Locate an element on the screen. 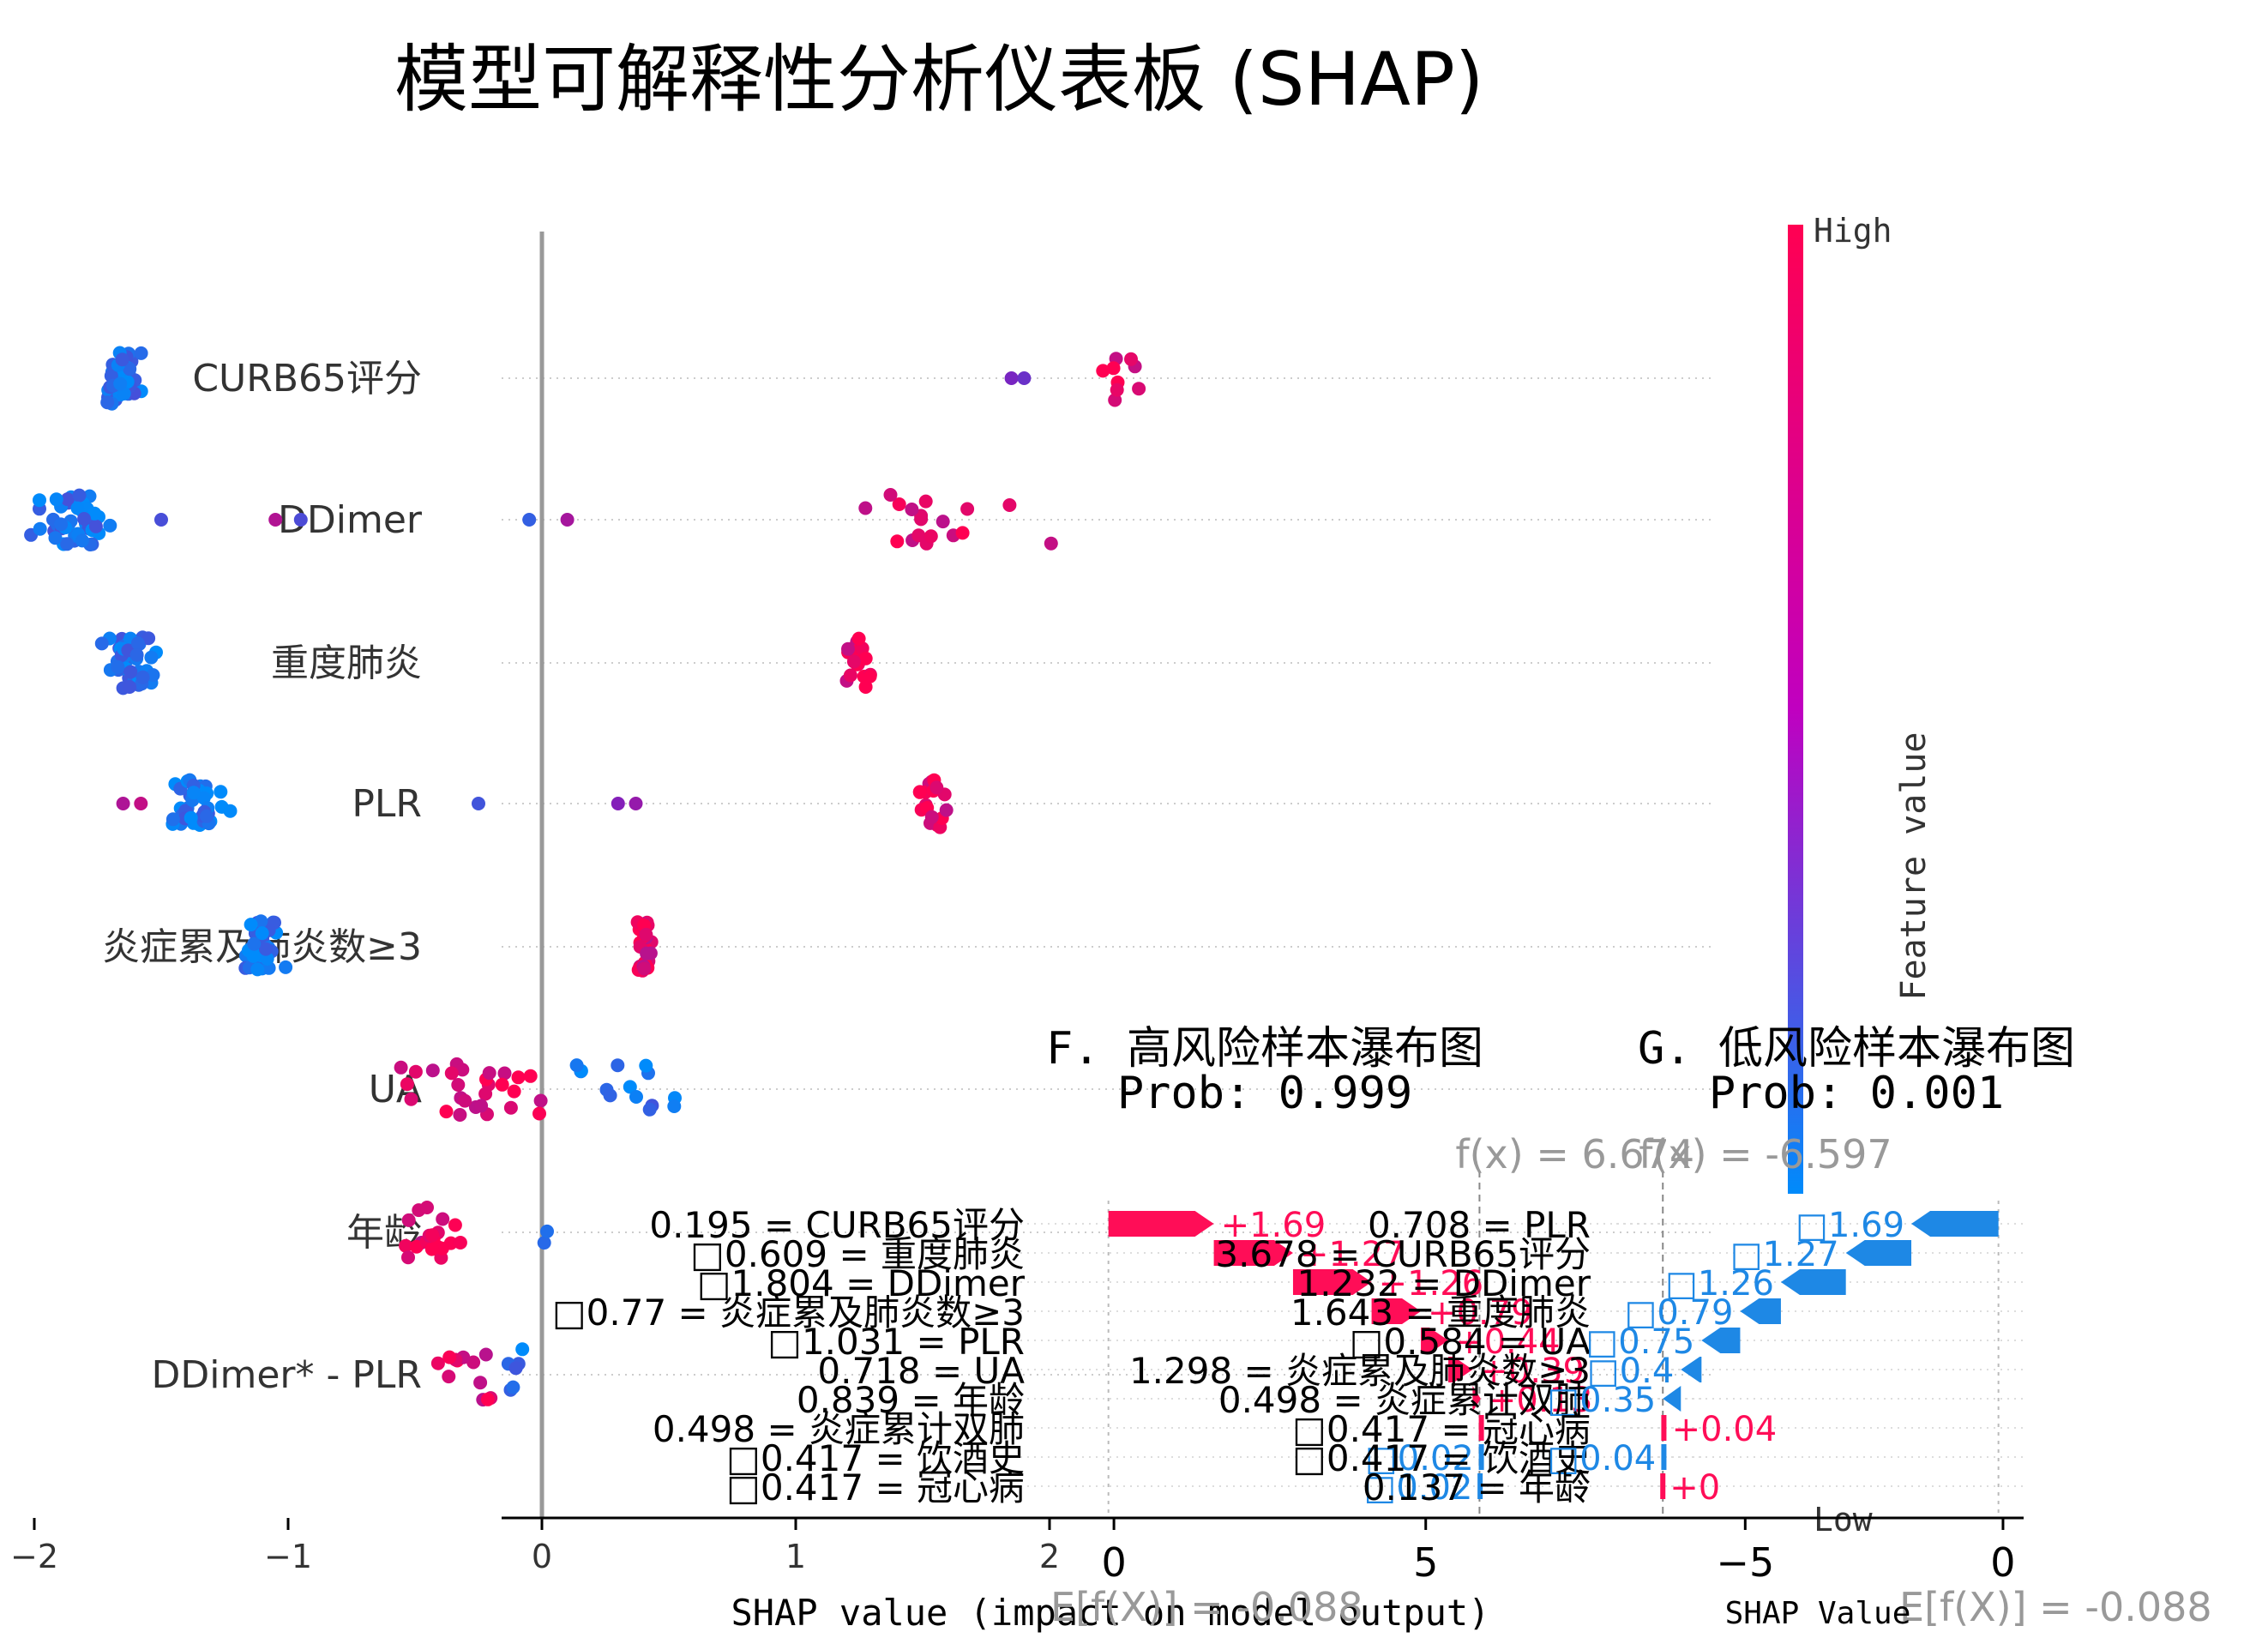 Image resolution: width=2268 pixels, height=1650 pixels. dashboard-title: 模型可解释性分析仪表板 (SHAP) is located at coordinates (939, 80).